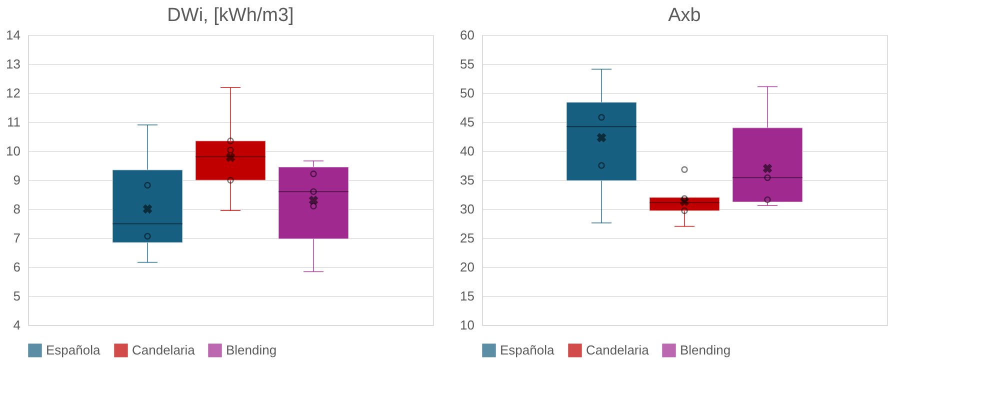 The width and height of the screenshot is (982, 418). I want to click on chart-title: DWi, [kWh/m3], so click(230, 15).